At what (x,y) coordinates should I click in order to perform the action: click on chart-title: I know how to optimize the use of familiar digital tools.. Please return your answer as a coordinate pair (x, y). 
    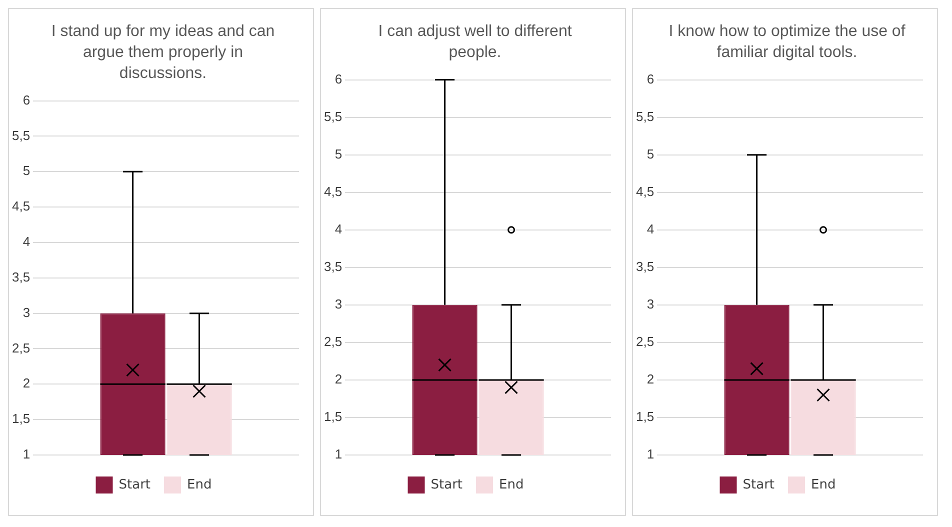
    Looking at the image, I should click on (787, 42).